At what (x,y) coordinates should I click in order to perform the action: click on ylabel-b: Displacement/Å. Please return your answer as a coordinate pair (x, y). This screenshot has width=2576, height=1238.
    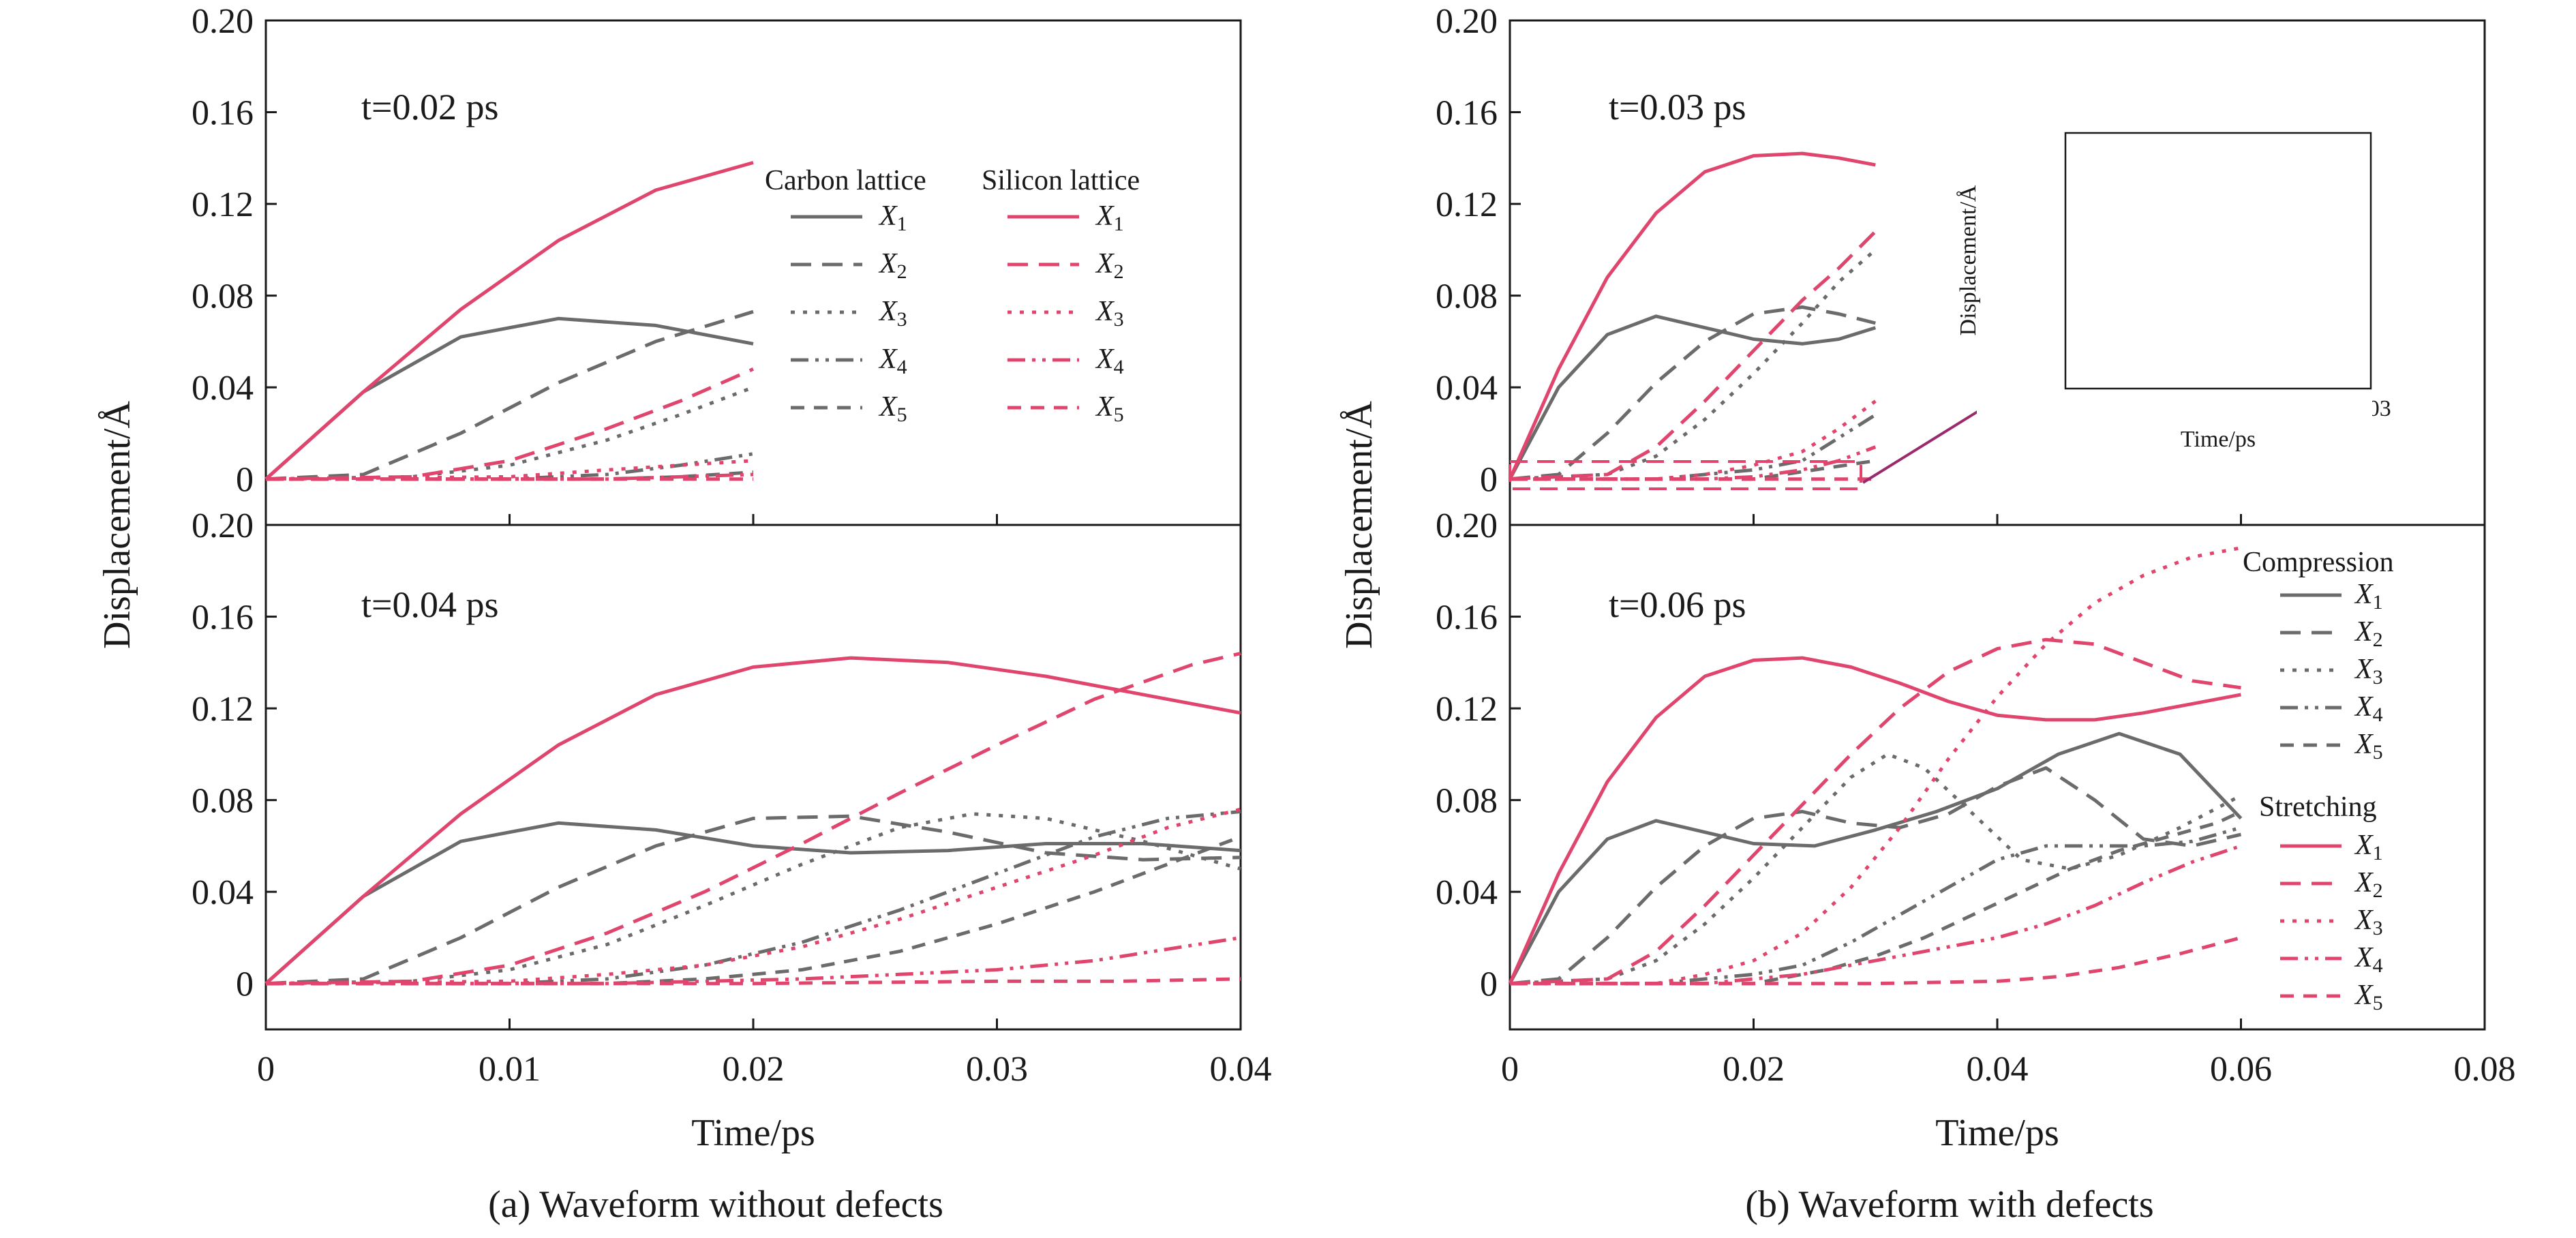
    Looking at the image, I should click on (1359, 524).